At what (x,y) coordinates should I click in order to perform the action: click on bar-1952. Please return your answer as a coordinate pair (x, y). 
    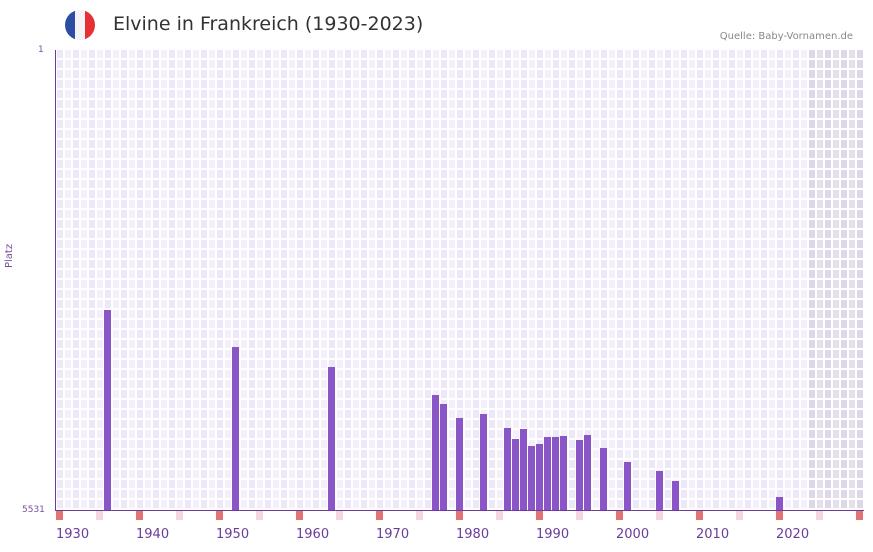
    Looking at the image, I should click on (235, 428).